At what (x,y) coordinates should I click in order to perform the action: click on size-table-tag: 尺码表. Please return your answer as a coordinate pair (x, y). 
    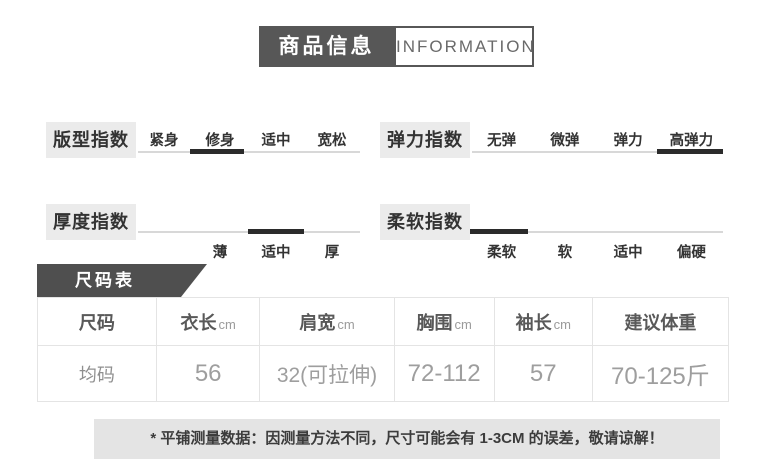
    Looking at the image, I should click on (122, 280).